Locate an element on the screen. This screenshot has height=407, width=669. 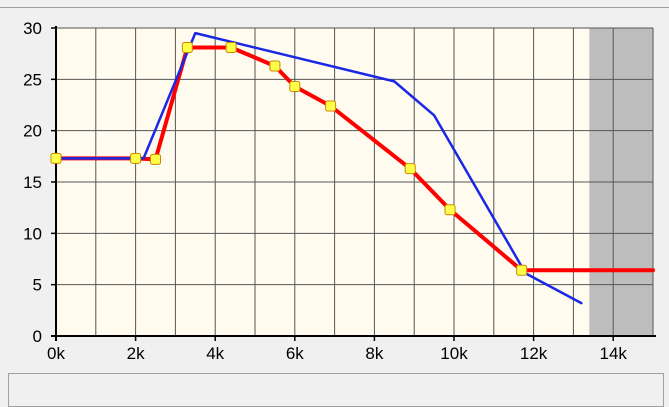
x-tick-label: 4k is located at coordinates (215, 353).